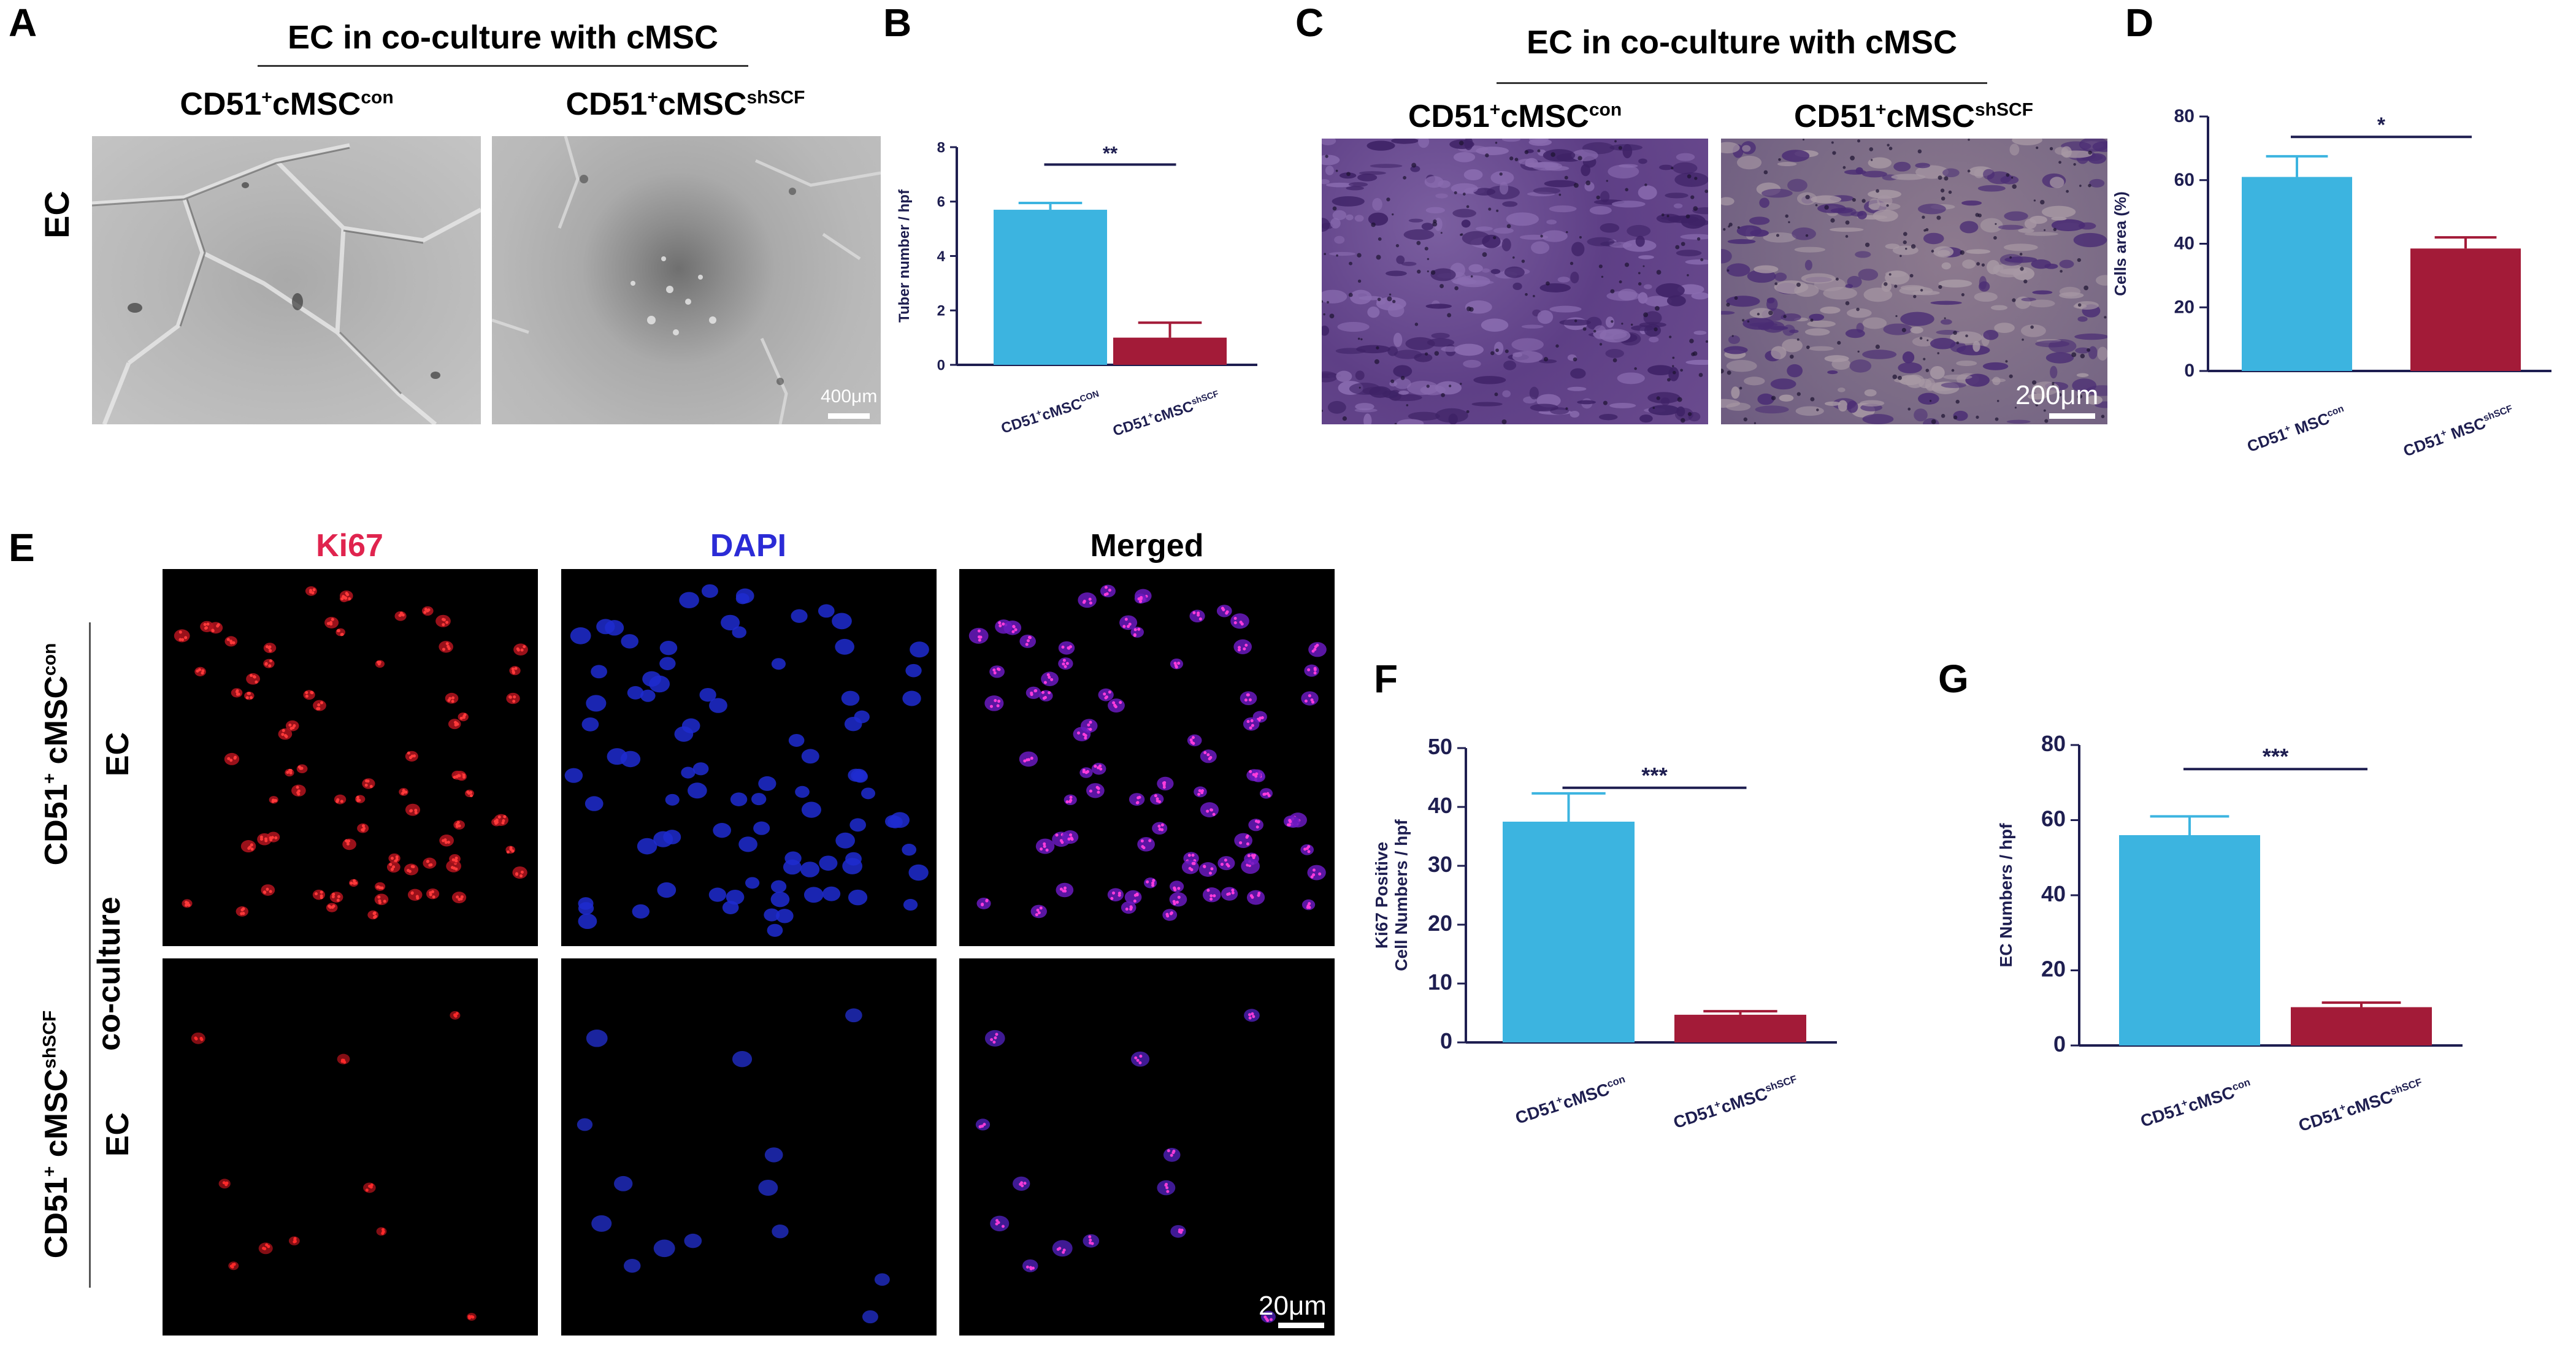  Describe the element at coordinates (56, 215) in the screenshot. I see `panel-a-row-label: EC` at that location.